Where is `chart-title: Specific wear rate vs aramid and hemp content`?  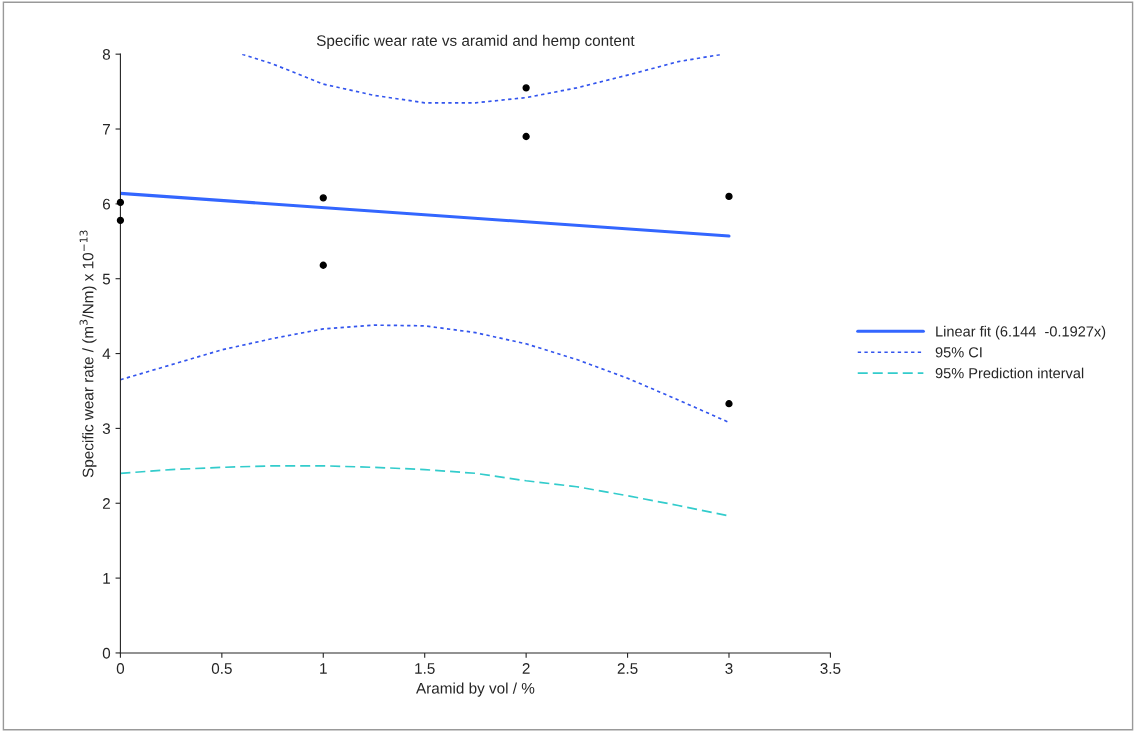
chart-title: Specific wear rate vs aramid and hemp content is located at coordinates (475, 41).